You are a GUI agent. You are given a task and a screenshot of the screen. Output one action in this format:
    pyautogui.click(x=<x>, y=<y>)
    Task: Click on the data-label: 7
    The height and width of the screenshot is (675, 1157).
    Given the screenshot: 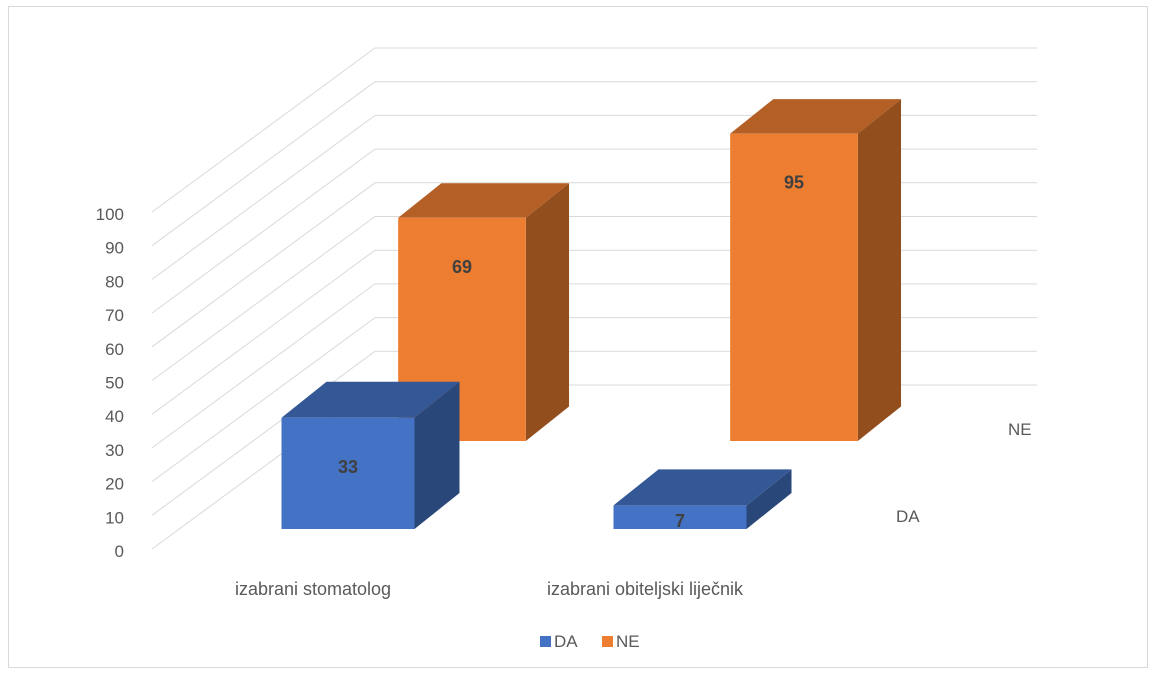 What is the action you would take?
    pyautogui.click(x=680, y=521)
    